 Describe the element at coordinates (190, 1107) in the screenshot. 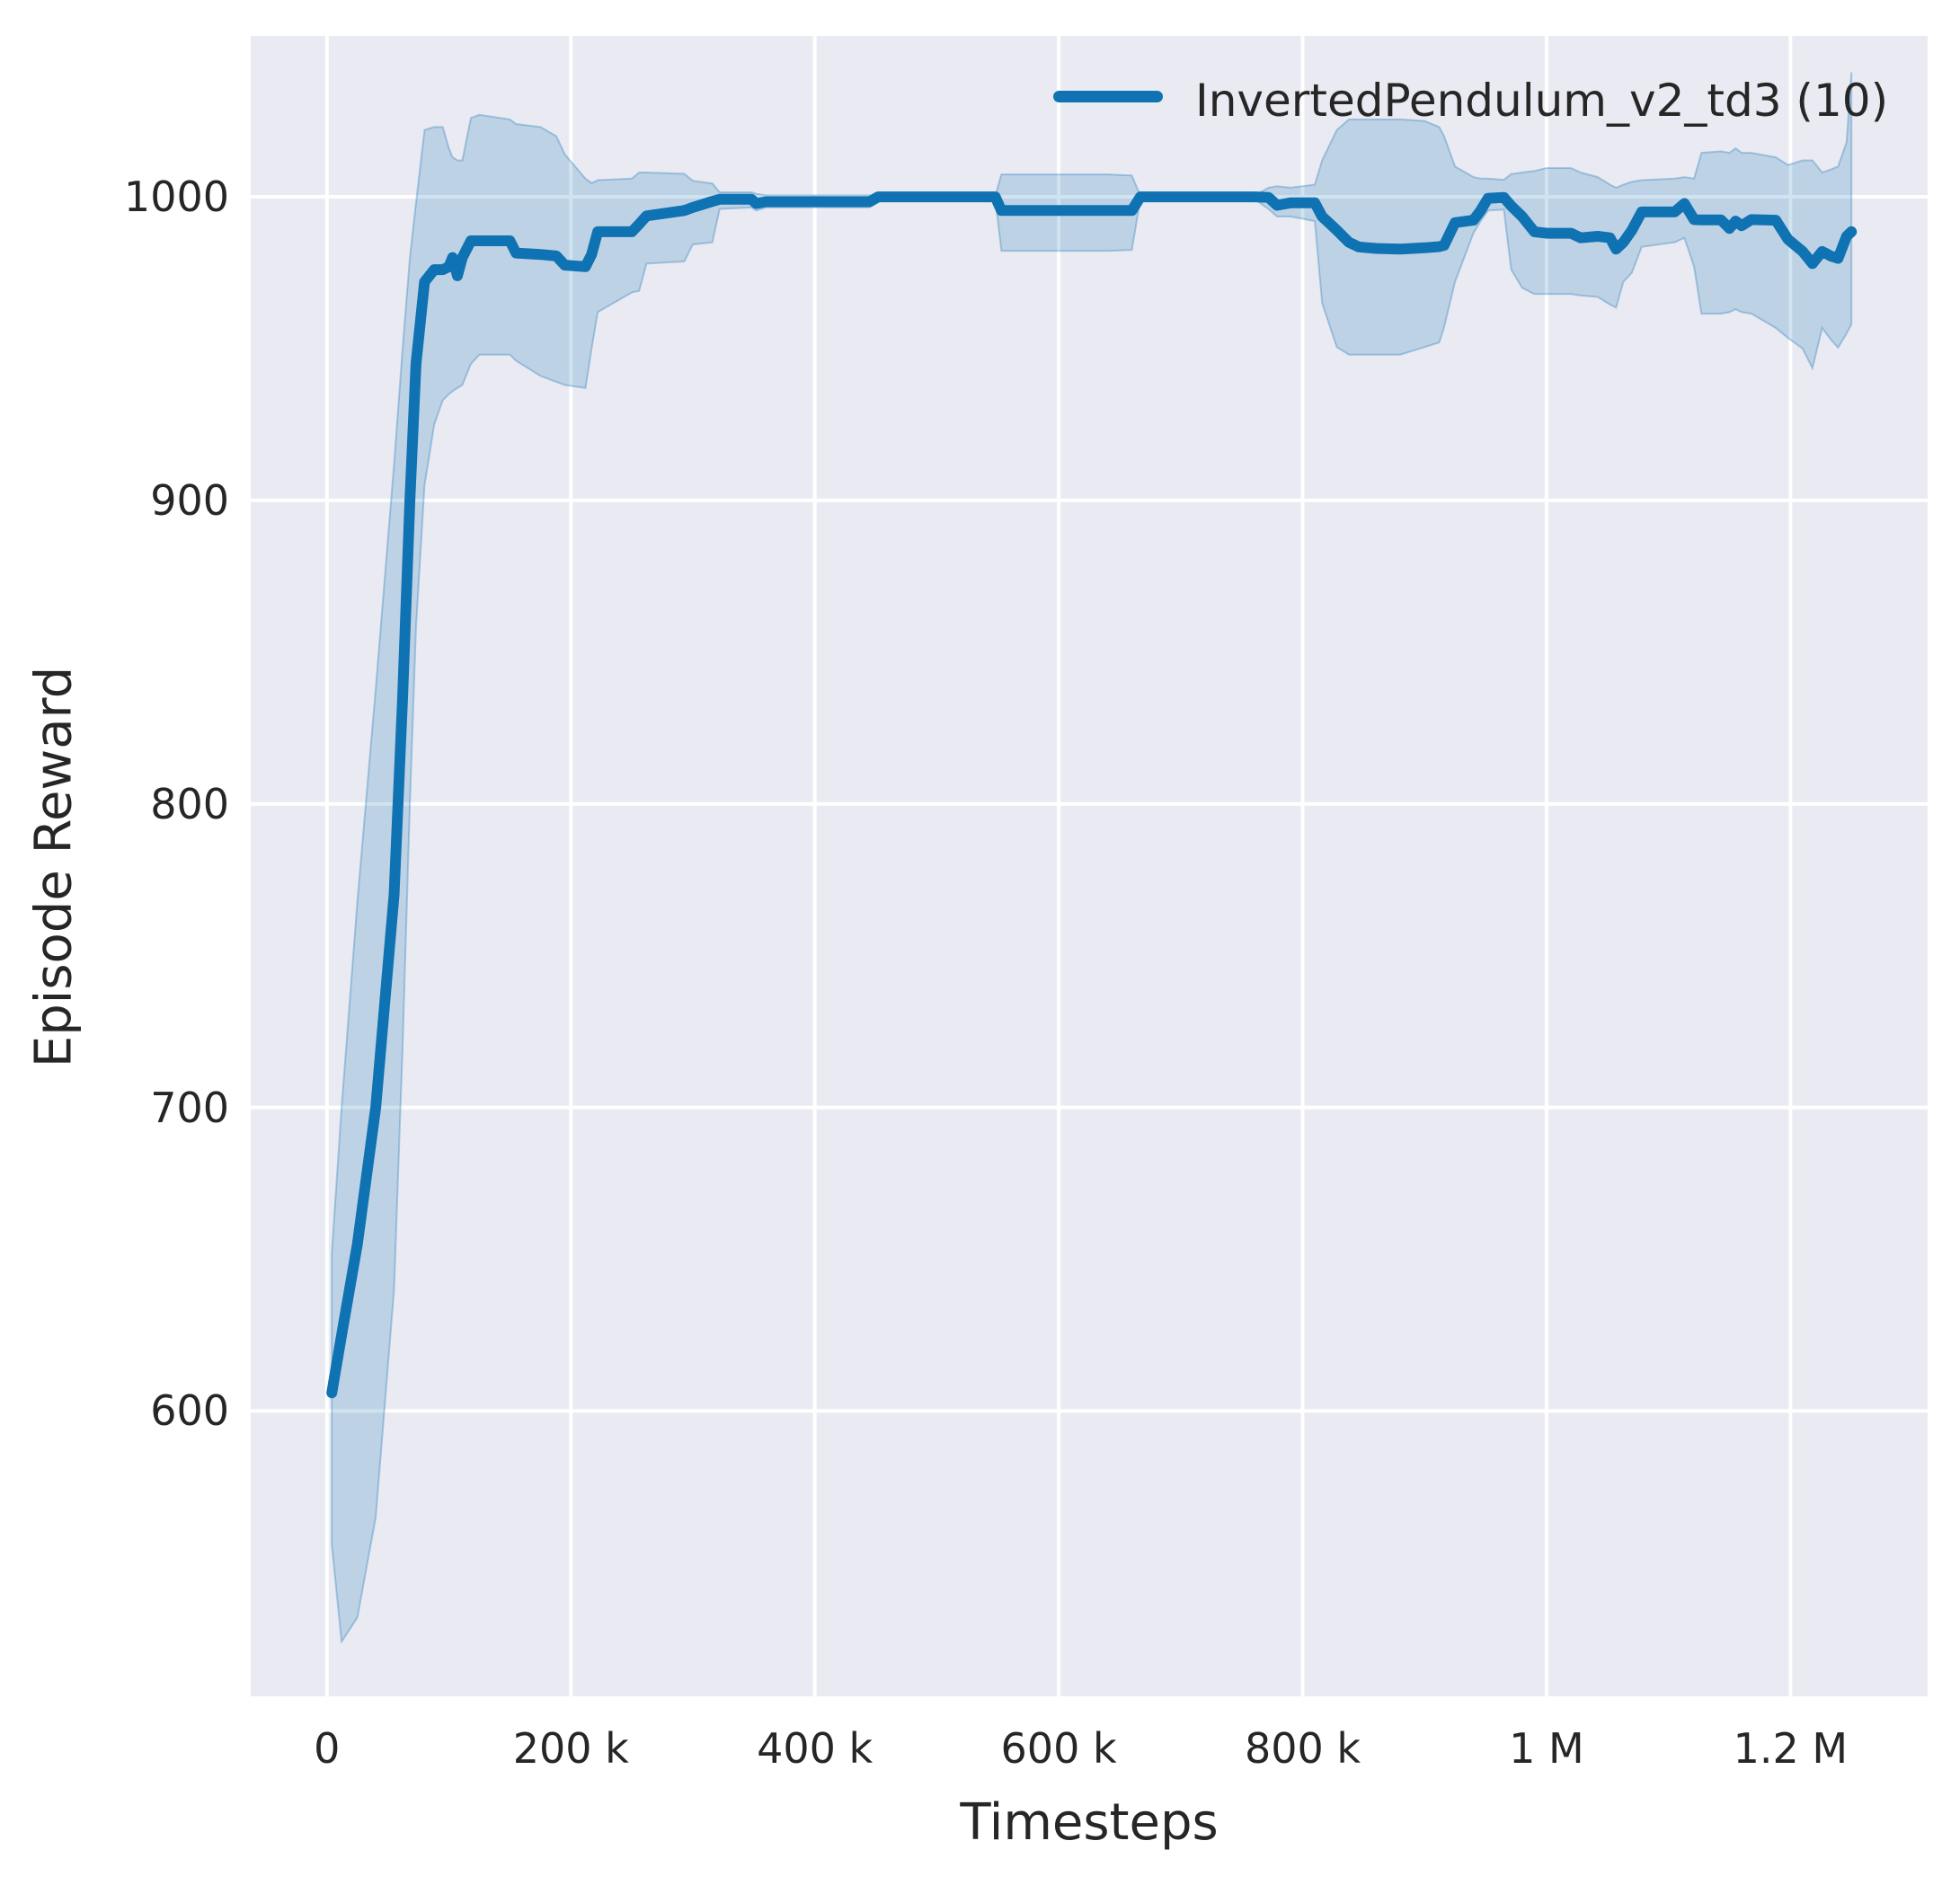

I see `y-tick-label: 700` at that location.